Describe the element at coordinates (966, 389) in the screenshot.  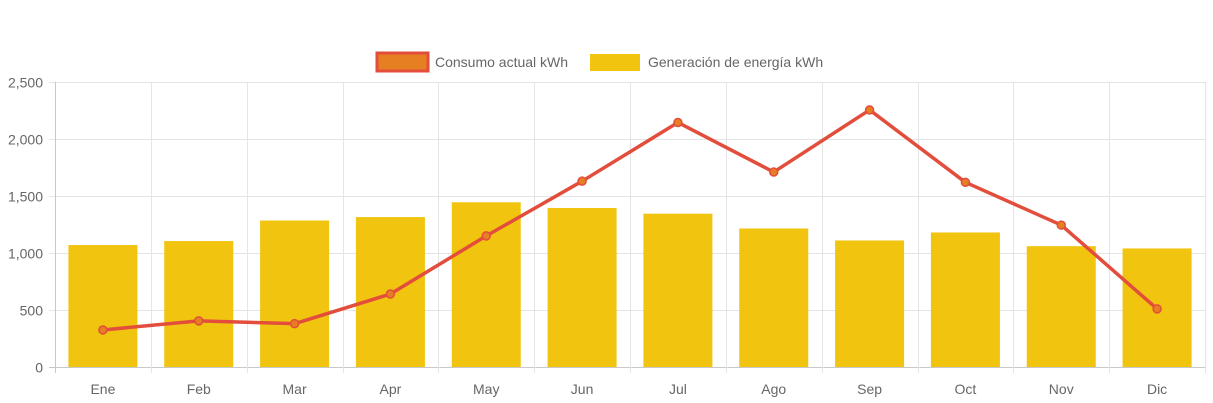
I see `x-tick-label: Oct` at that location.